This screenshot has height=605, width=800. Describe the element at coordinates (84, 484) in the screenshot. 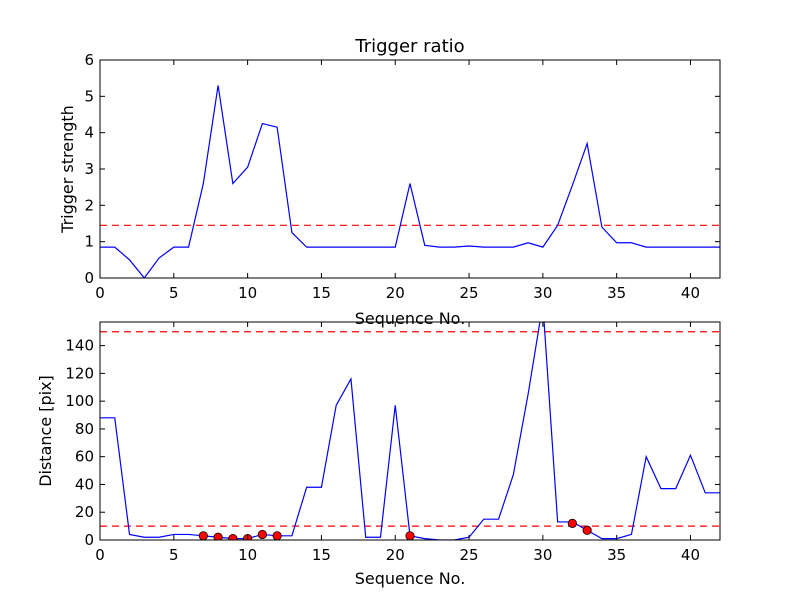

I see `y-tick-label: 40` at that location.